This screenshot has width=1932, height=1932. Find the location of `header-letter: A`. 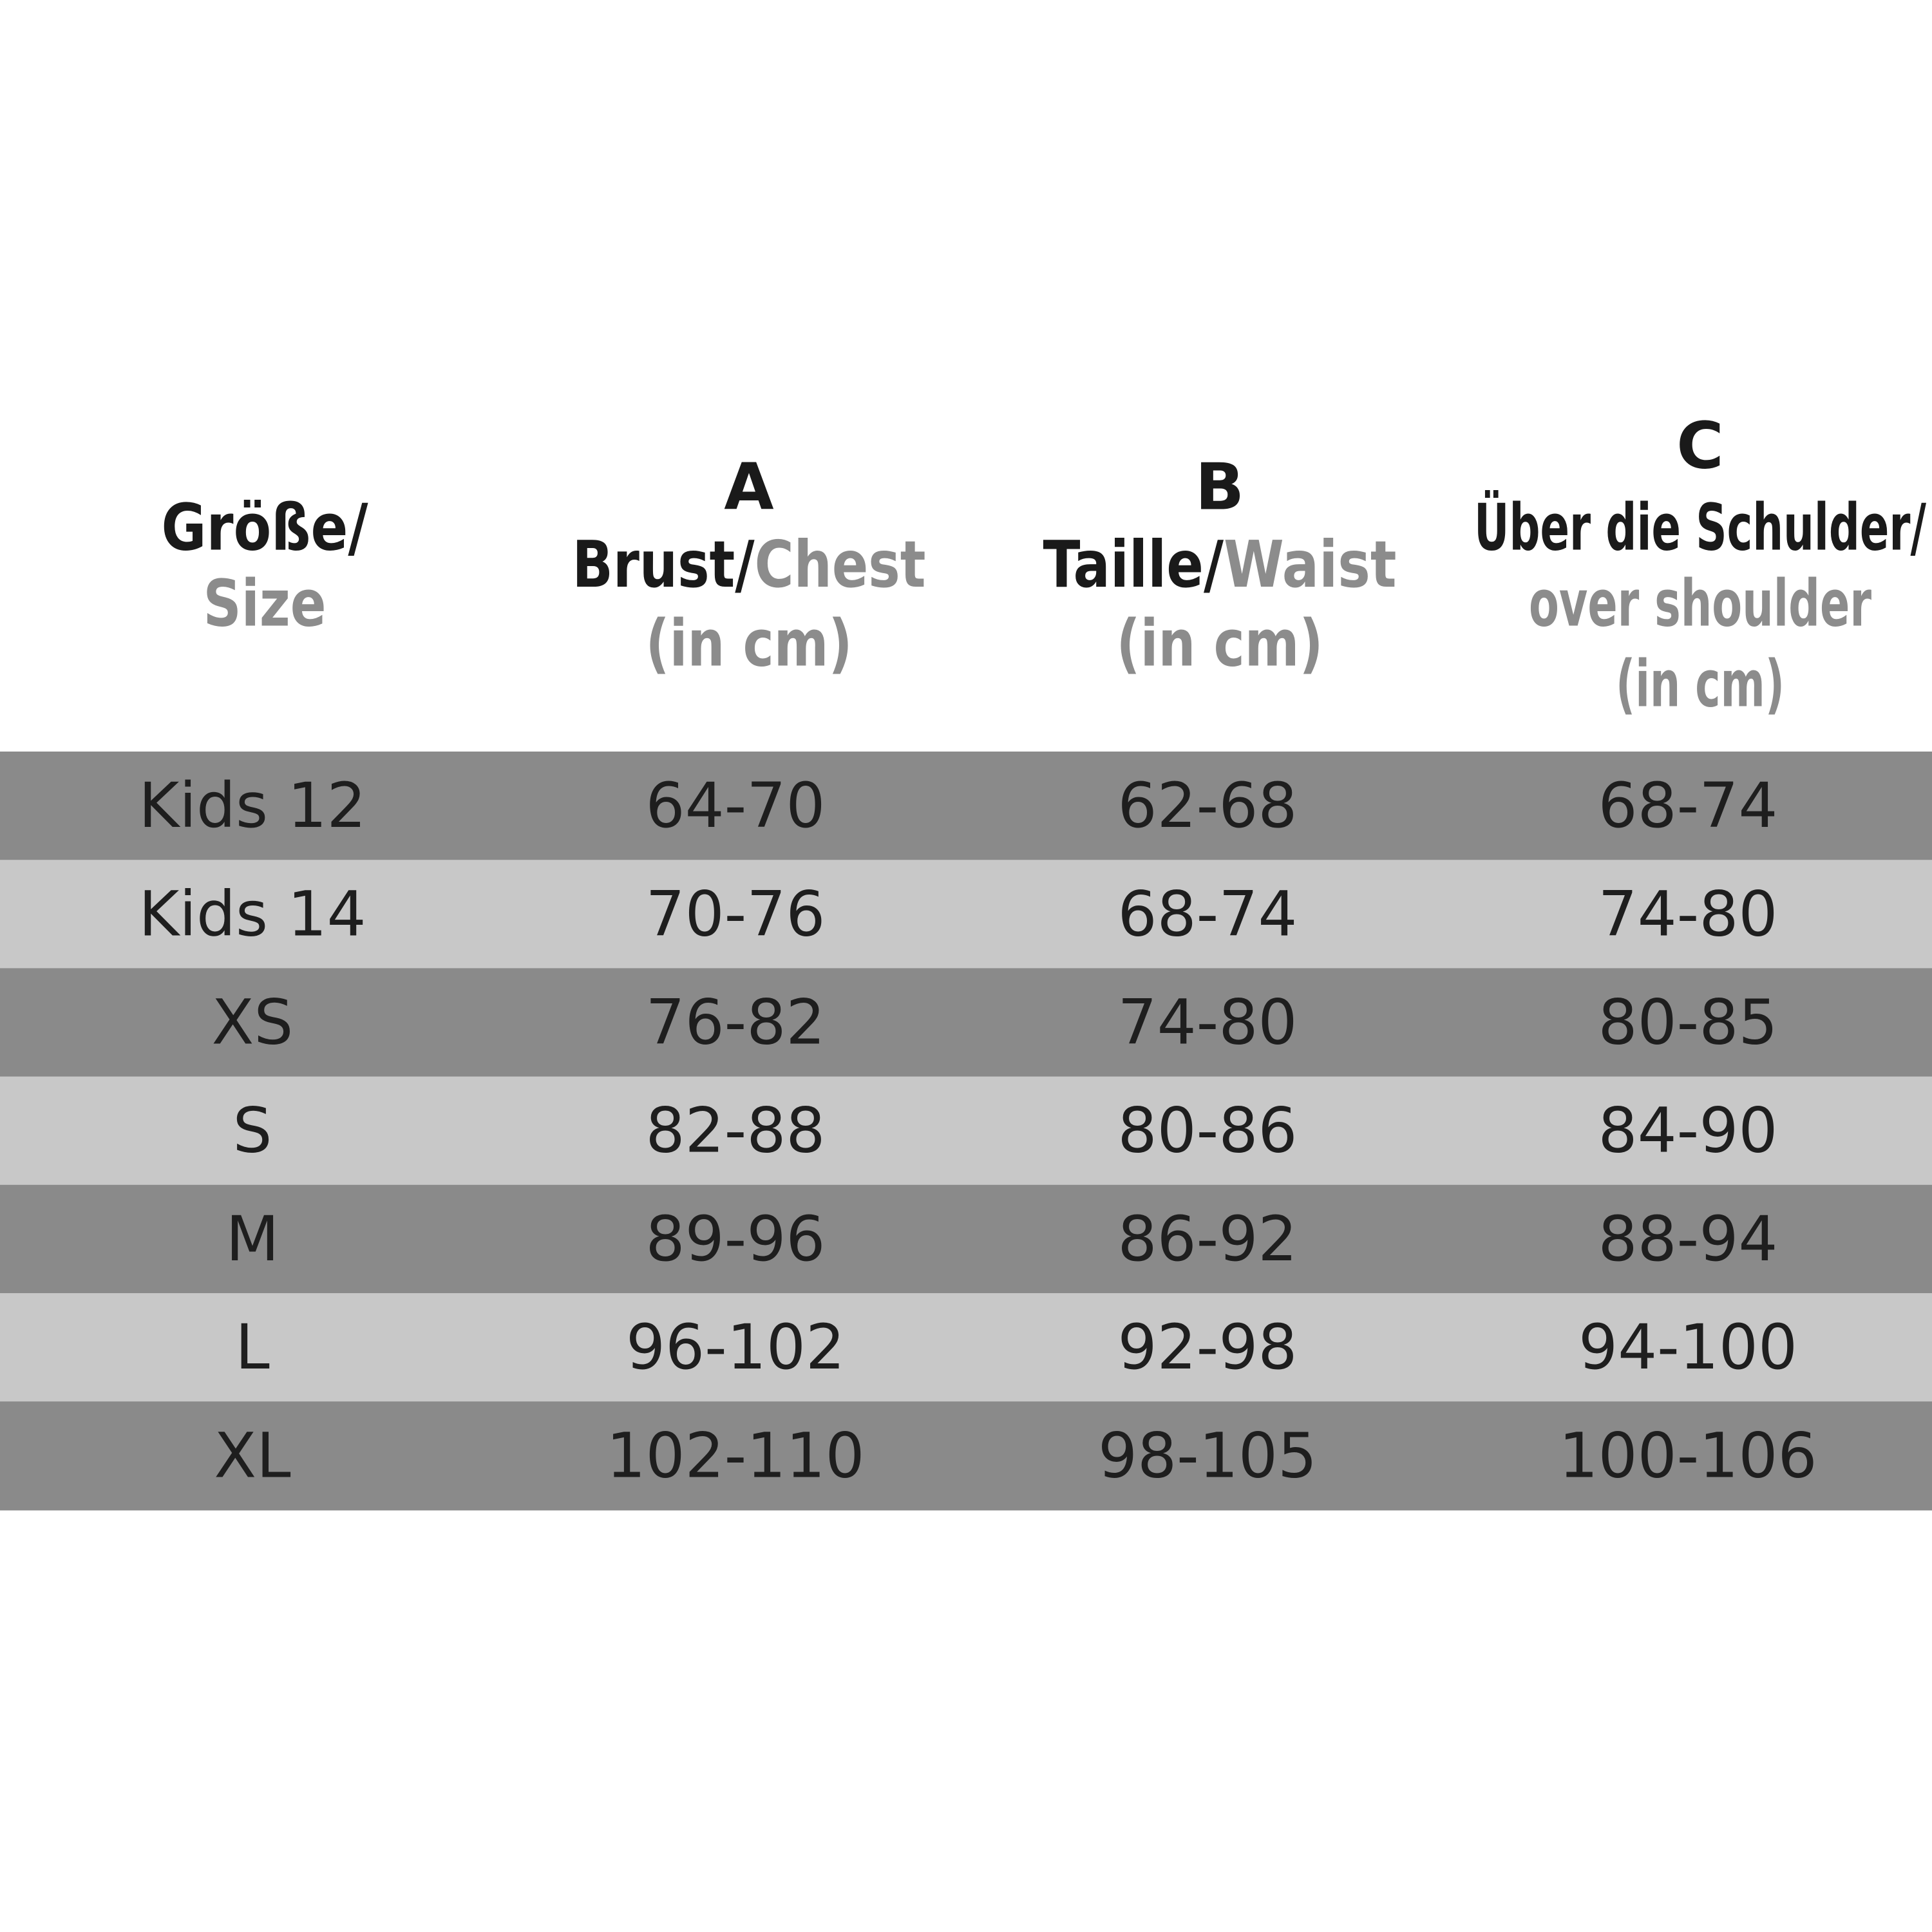

header-letter: A is located at coordinates (749, 487).